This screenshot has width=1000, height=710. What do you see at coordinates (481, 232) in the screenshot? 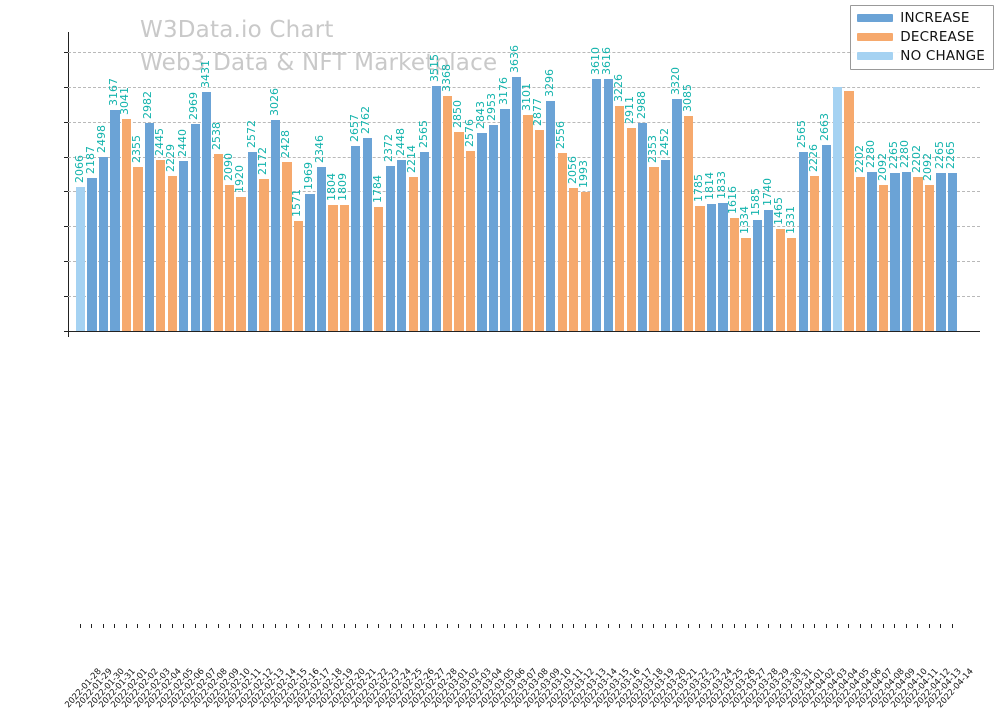
I see `bar: 2843` at bounding box center [481, 232].